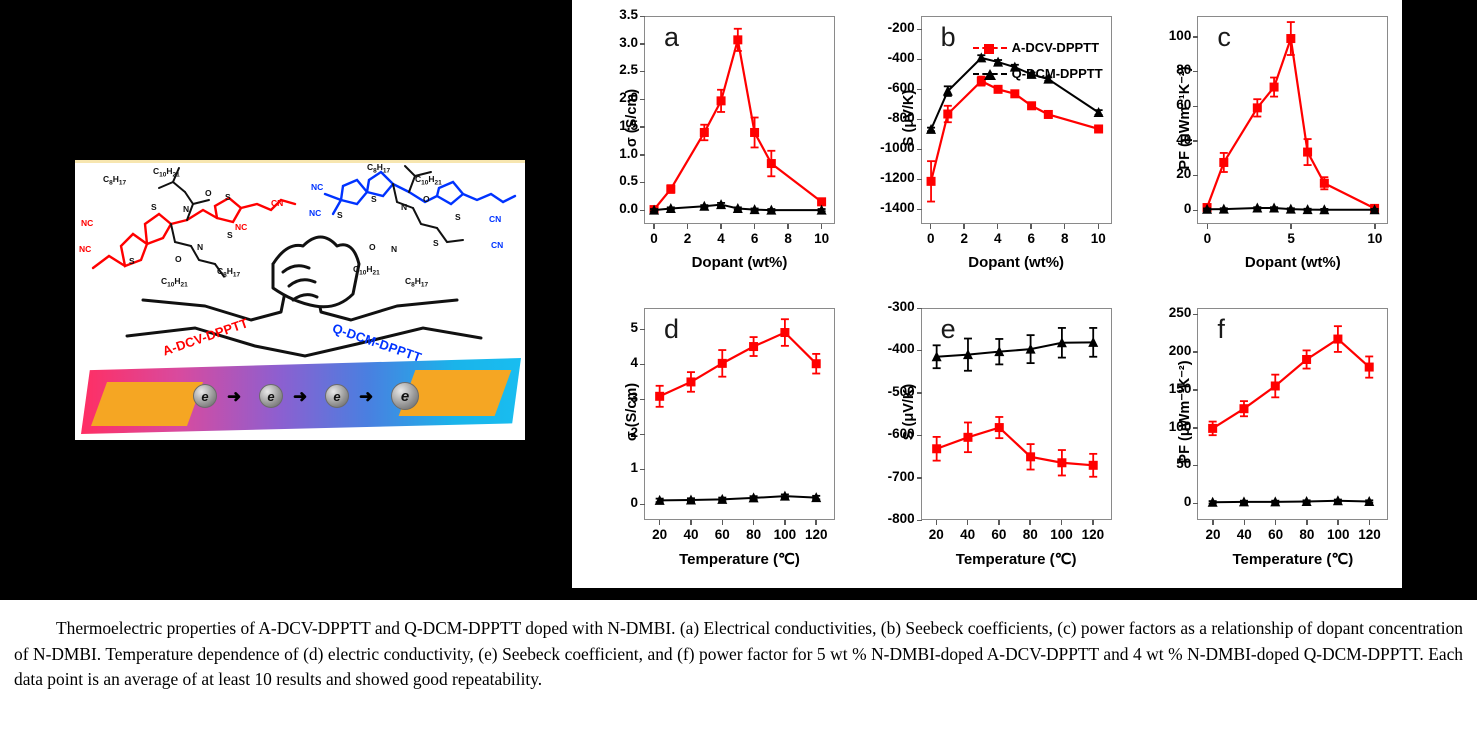  I want to click on ytick-a-1: 0.5, so click(628, 181).